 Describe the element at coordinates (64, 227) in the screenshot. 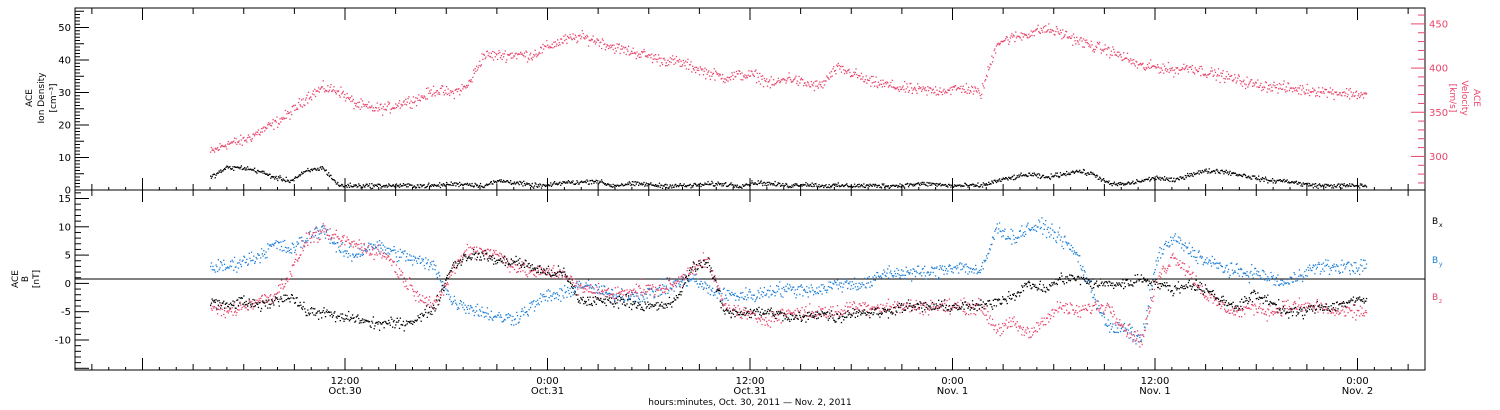

I see `b-tick-label: 10` at that location.